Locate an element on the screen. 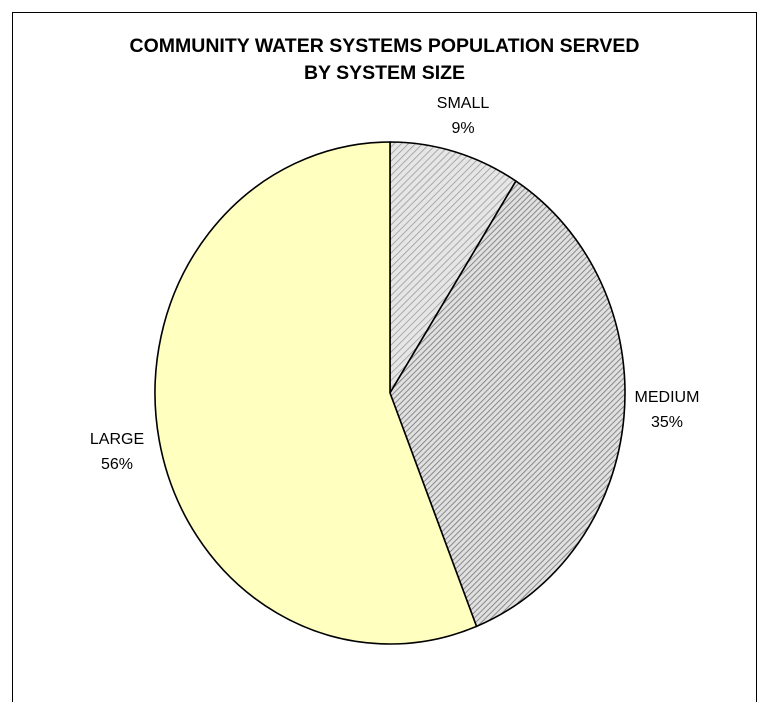  chart-title-line-2: BY SYSTEM SIZE is located at coordinates (384, 73).